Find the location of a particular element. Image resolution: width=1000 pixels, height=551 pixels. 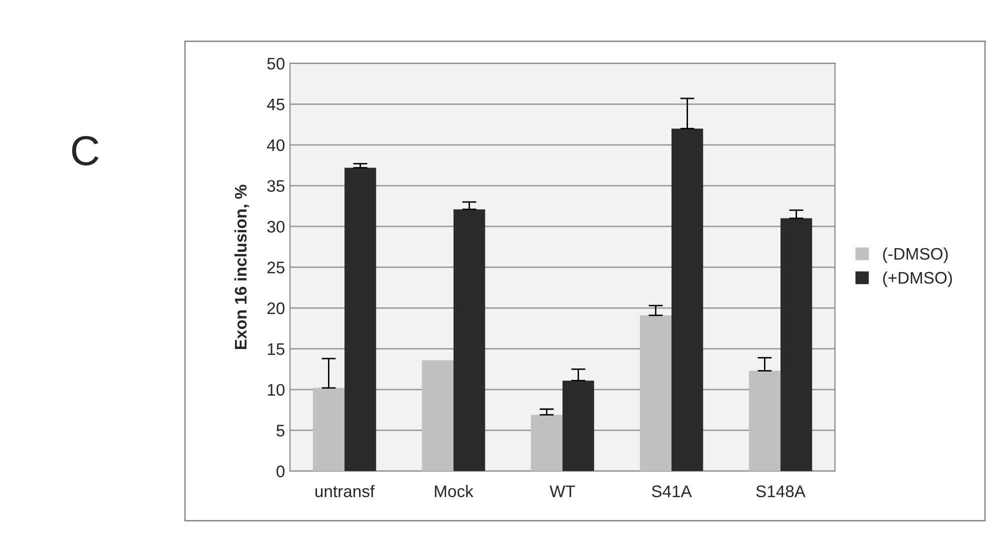

y-tick-label: 10 is located at coordinates (276, 390).